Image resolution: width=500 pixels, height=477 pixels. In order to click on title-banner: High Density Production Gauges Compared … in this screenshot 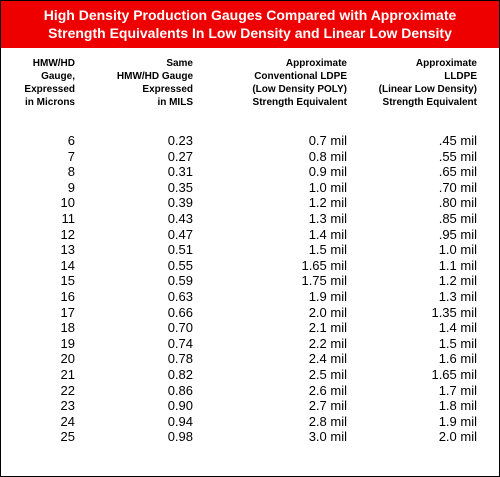, I will do `click(250, 24)`.